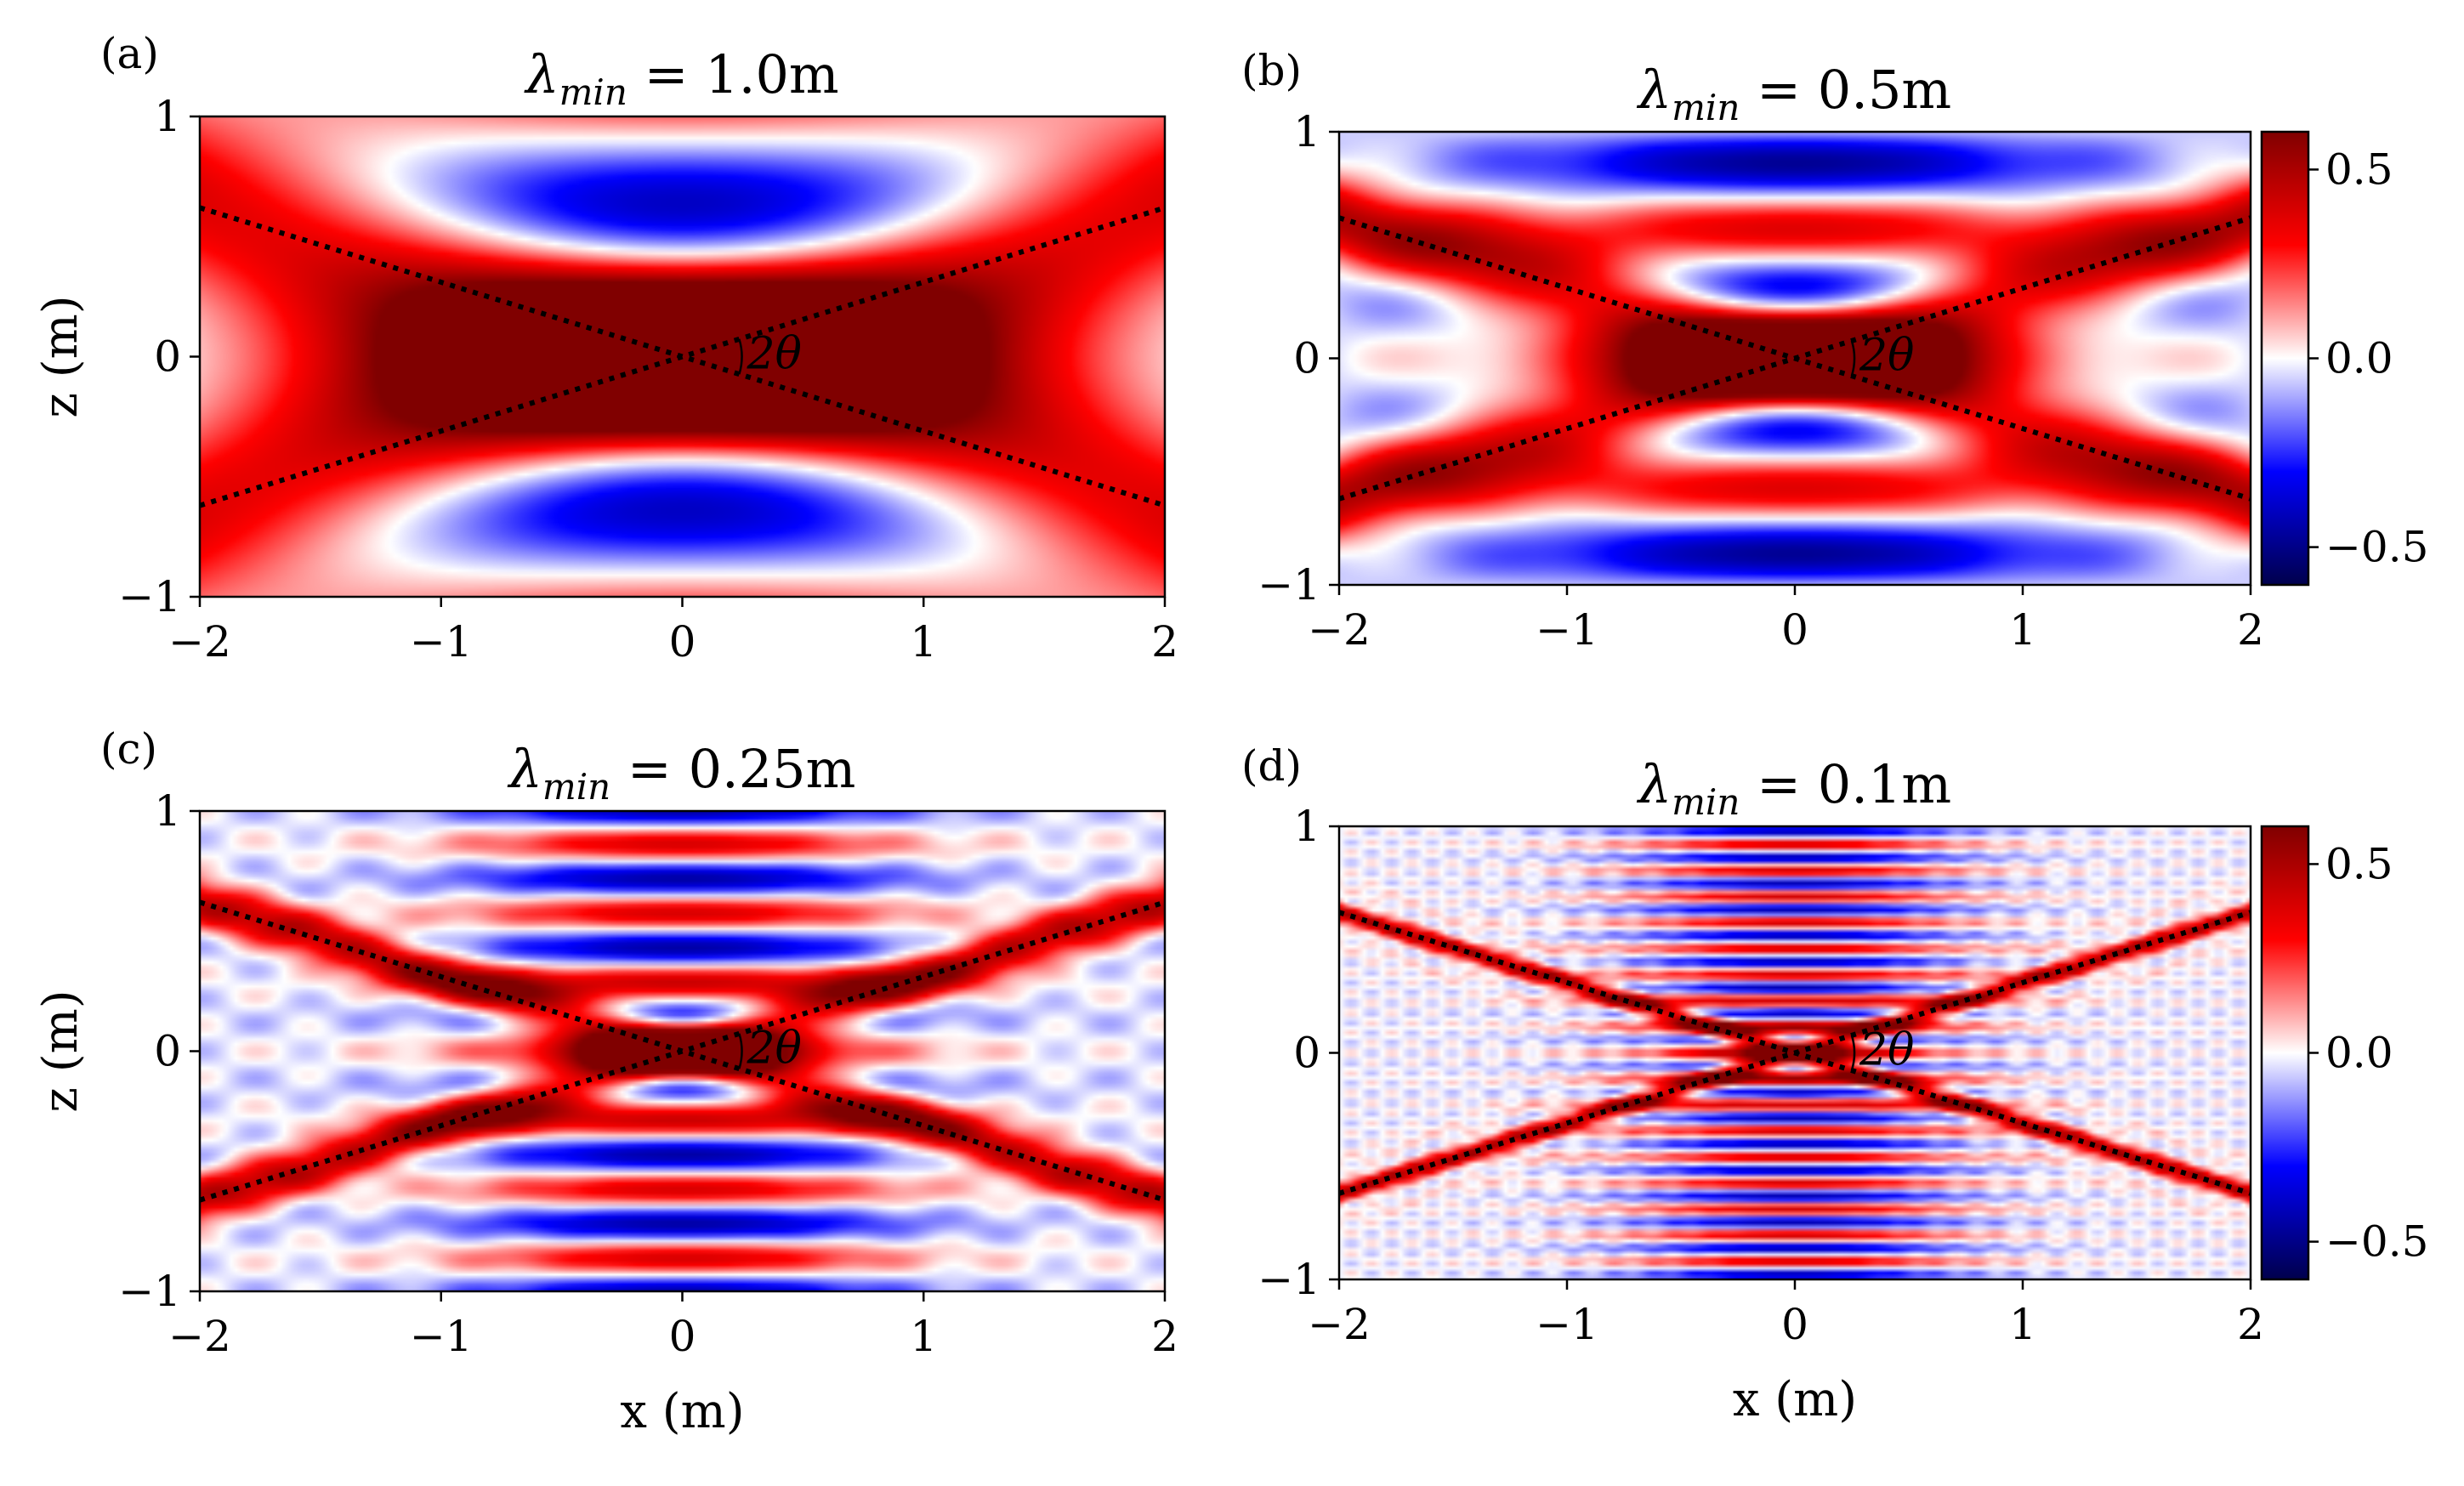 The image size is (2464, 1486). Describe the element at coordinates (681, 773) in the screenshot. I see `panel-title: λmin = 0.25m` at that location.